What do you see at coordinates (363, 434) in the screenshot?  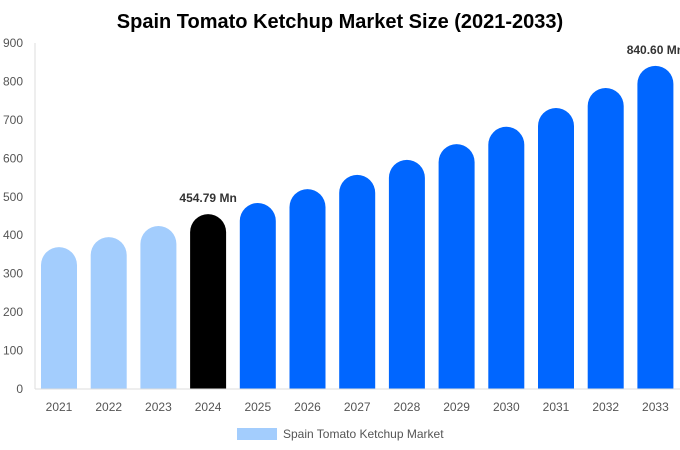 I see `legend-label: Spain Tomato Ketchup Market` at bounding box center [363, 434].